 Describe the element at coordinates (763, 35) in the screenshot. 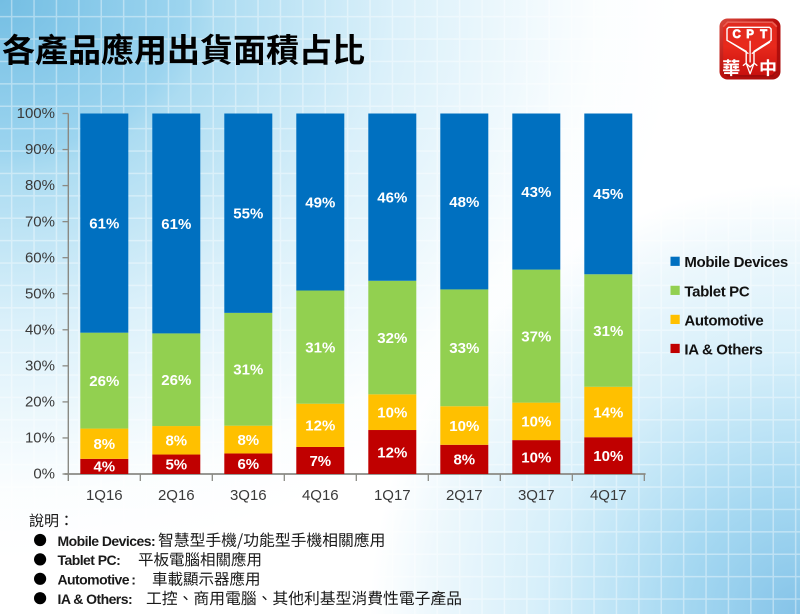

I see `svg-text: T` at that location.